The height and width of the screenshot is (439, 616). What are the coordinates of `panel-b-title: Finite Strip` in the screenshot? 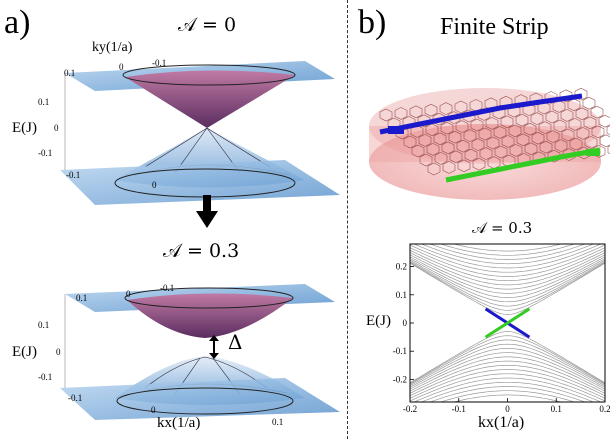 It's located at (494, 27).